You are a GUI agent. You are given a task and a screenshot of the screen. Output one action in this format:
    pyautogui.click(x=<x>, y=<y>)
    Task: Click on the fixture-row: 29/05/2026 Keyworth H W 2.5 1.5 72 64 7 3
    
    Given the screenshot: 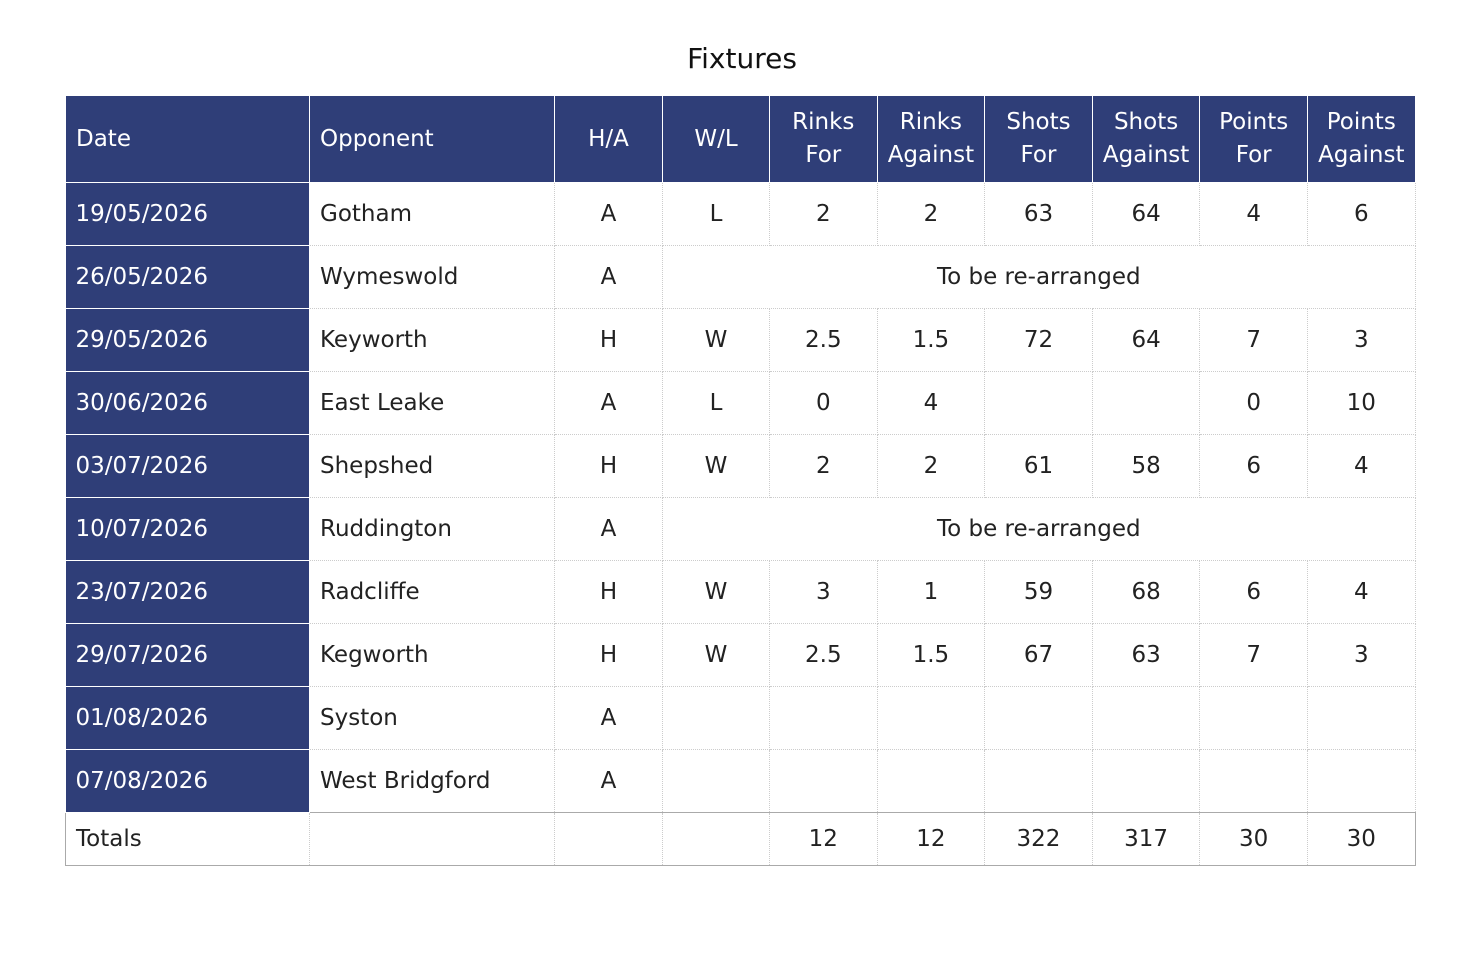 What is the action you would take?
    pyautogui.click(x=740, y=340)
    